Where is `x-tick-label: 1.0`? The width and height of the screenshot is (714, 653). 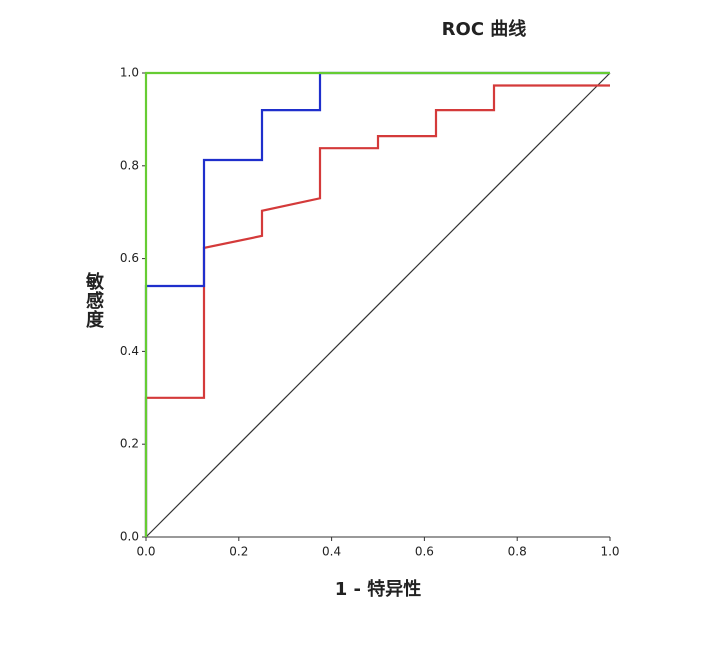
x-tick-label: 1.0 is located at coordinates (609, 552).